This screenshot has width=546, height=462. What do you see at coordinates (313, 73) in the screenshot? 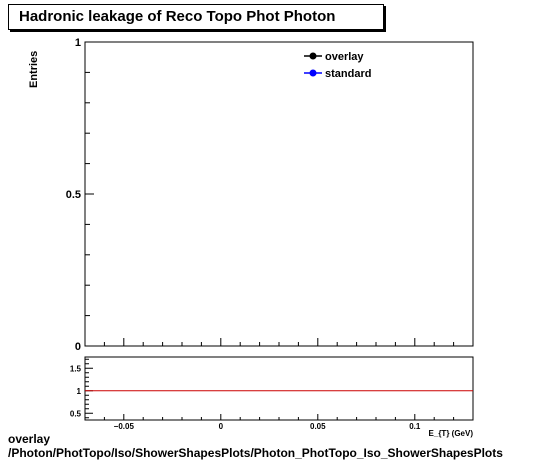
I see `legend-standard-marker` at bounding box center [313, 73].